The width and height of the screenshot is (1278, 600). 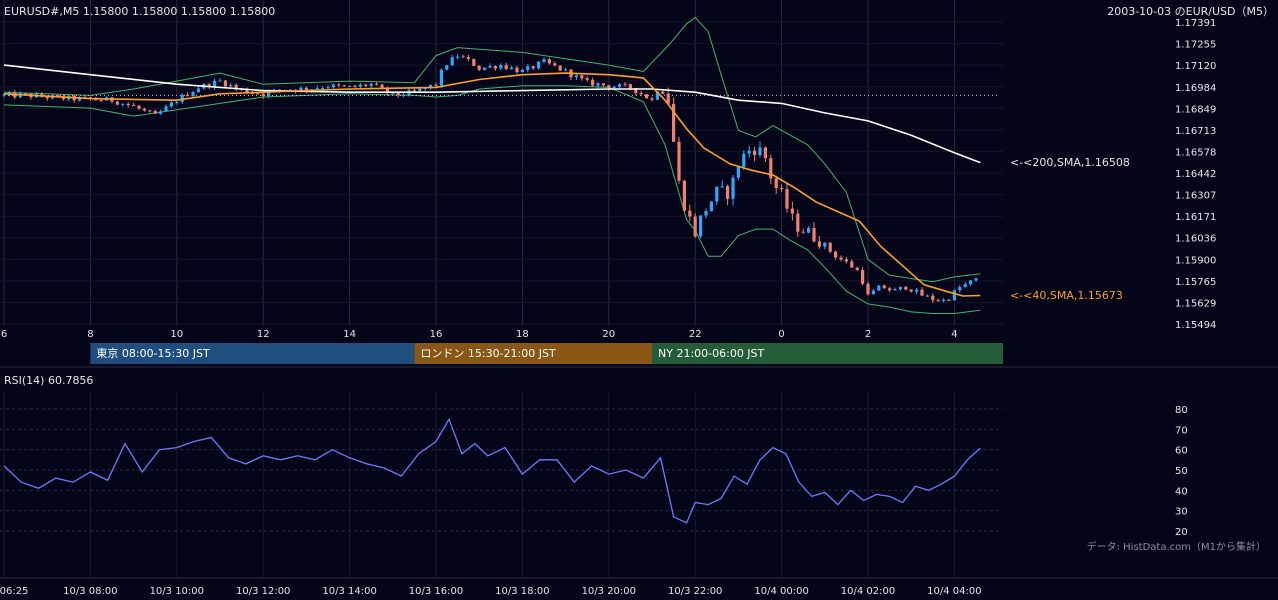 I want to click on data-source-note: データ: HistData.com（M1から集計）, so click(x=1176, y=546).